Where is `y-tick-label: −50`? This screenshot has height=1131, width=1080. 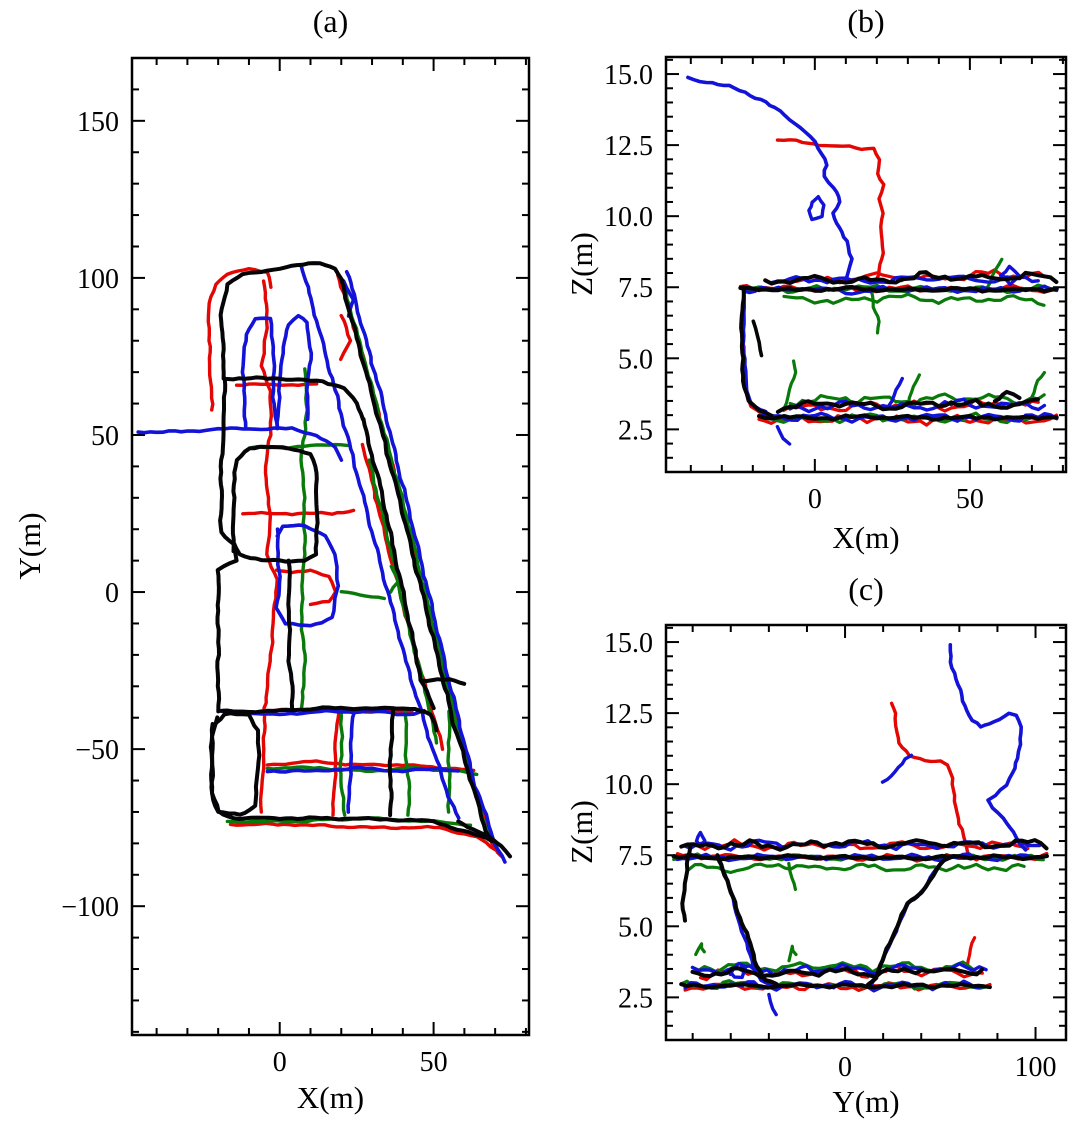 y-tick-label: −50 is located at coordinates (97, 750).